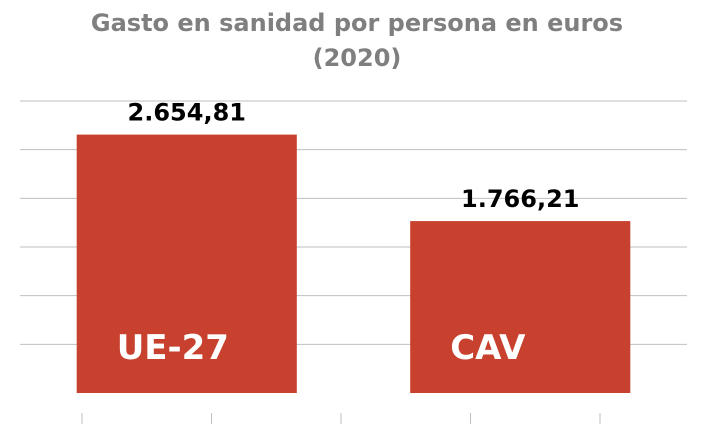 Image resolution: width=715 pixels, height=431 pixels. I want to click on value-label-ue-27: 2.654,81, so click(187, 113).